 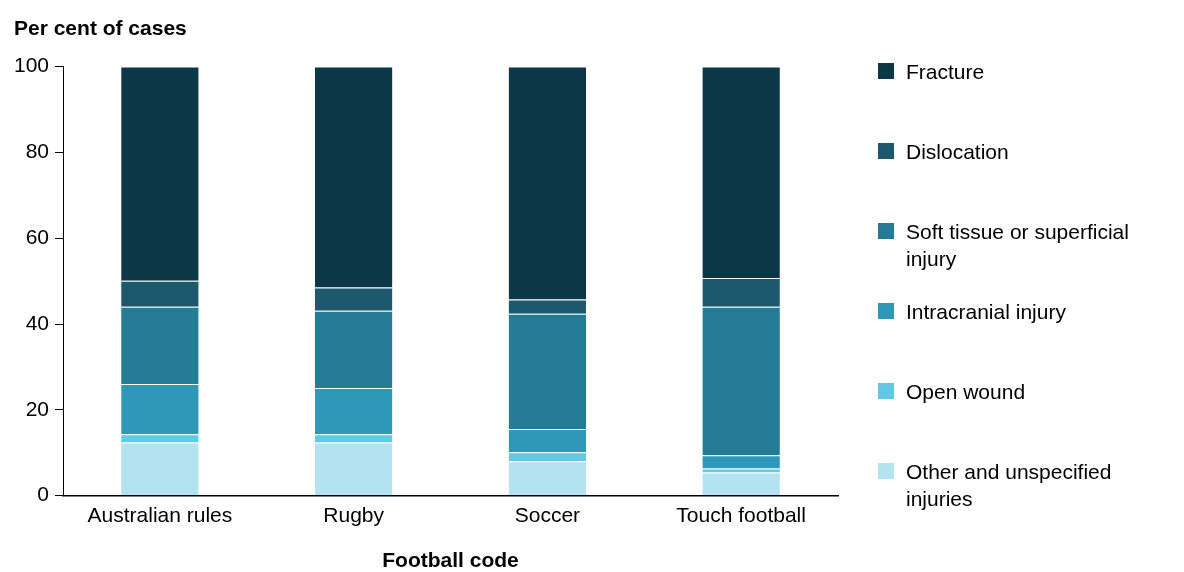 I want to click on x-tick-label: Soccer, so click(x=547, y=514).